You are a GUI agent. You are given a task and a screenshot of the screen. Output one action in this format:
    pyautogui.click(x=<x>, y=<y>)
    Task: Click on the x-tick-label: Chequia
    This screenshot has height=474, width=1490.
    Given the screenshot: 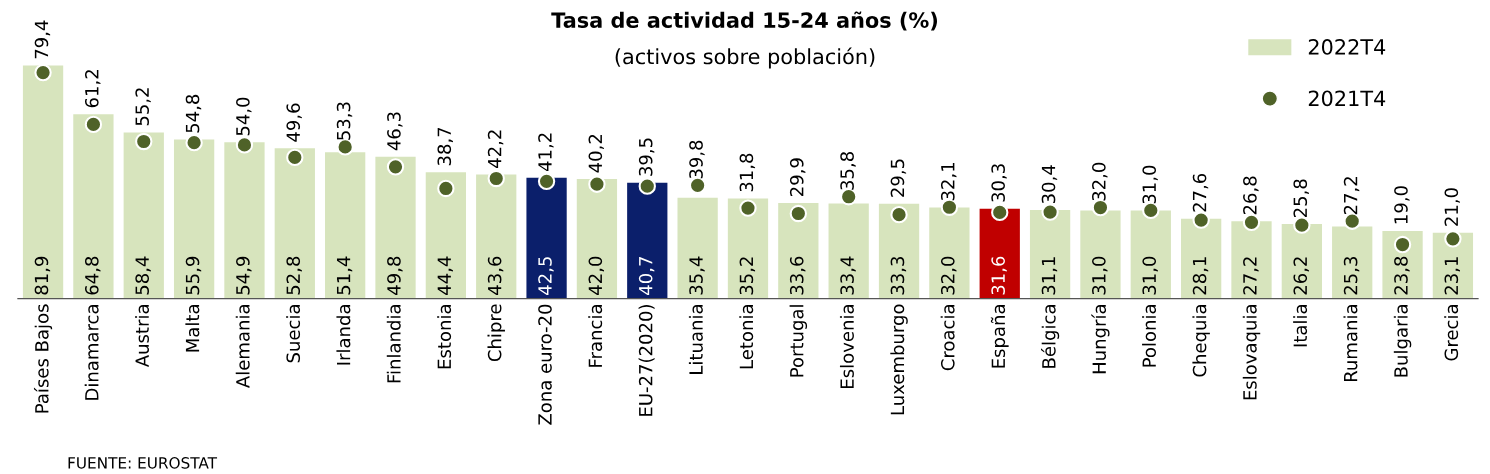 What is the action you would take?
    pyautogui.click(x=1201, y=341)
    